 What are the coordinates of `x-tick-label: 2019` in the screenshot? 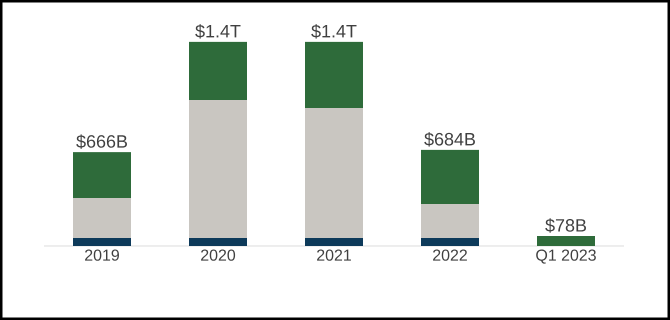 It's located at (102, 255).